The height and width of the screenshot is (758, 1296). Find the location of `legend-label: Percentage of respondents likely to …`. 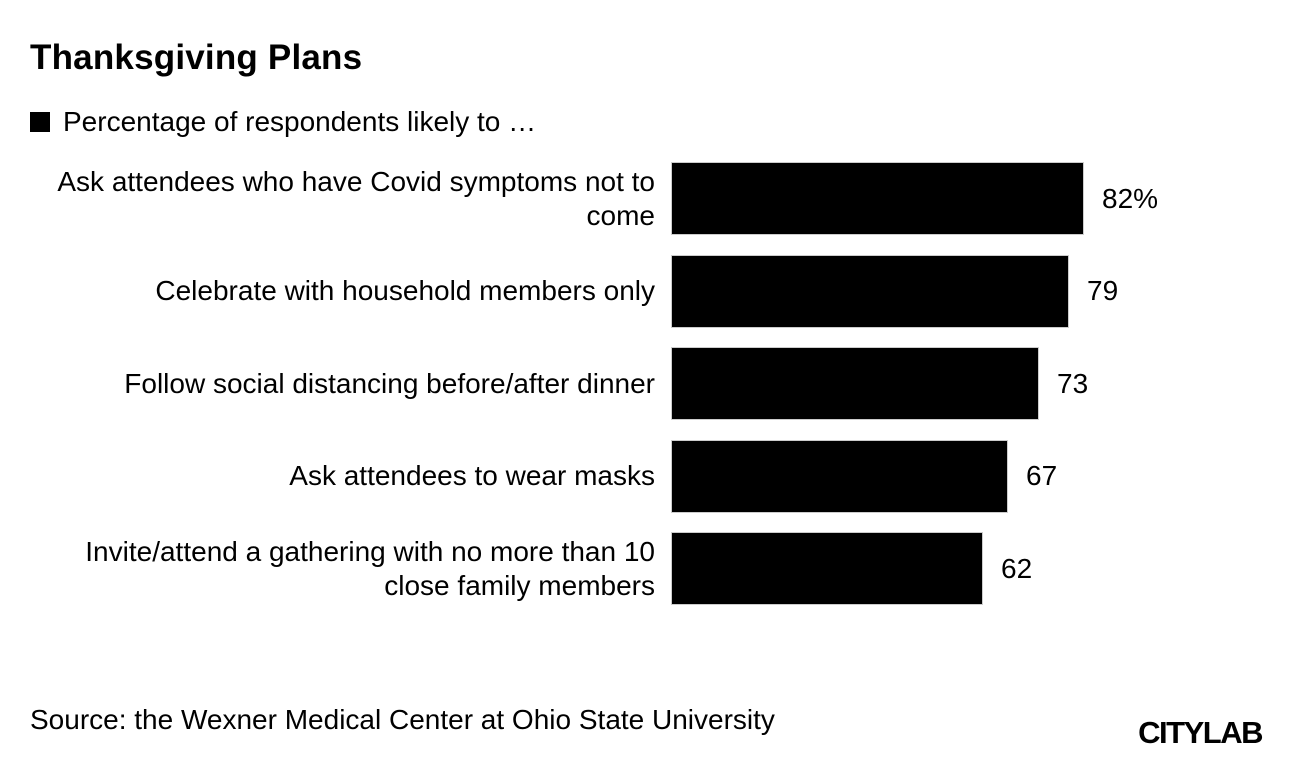

legend-label: Percentage of respondents likely to … is located at coordinates (300, 121).